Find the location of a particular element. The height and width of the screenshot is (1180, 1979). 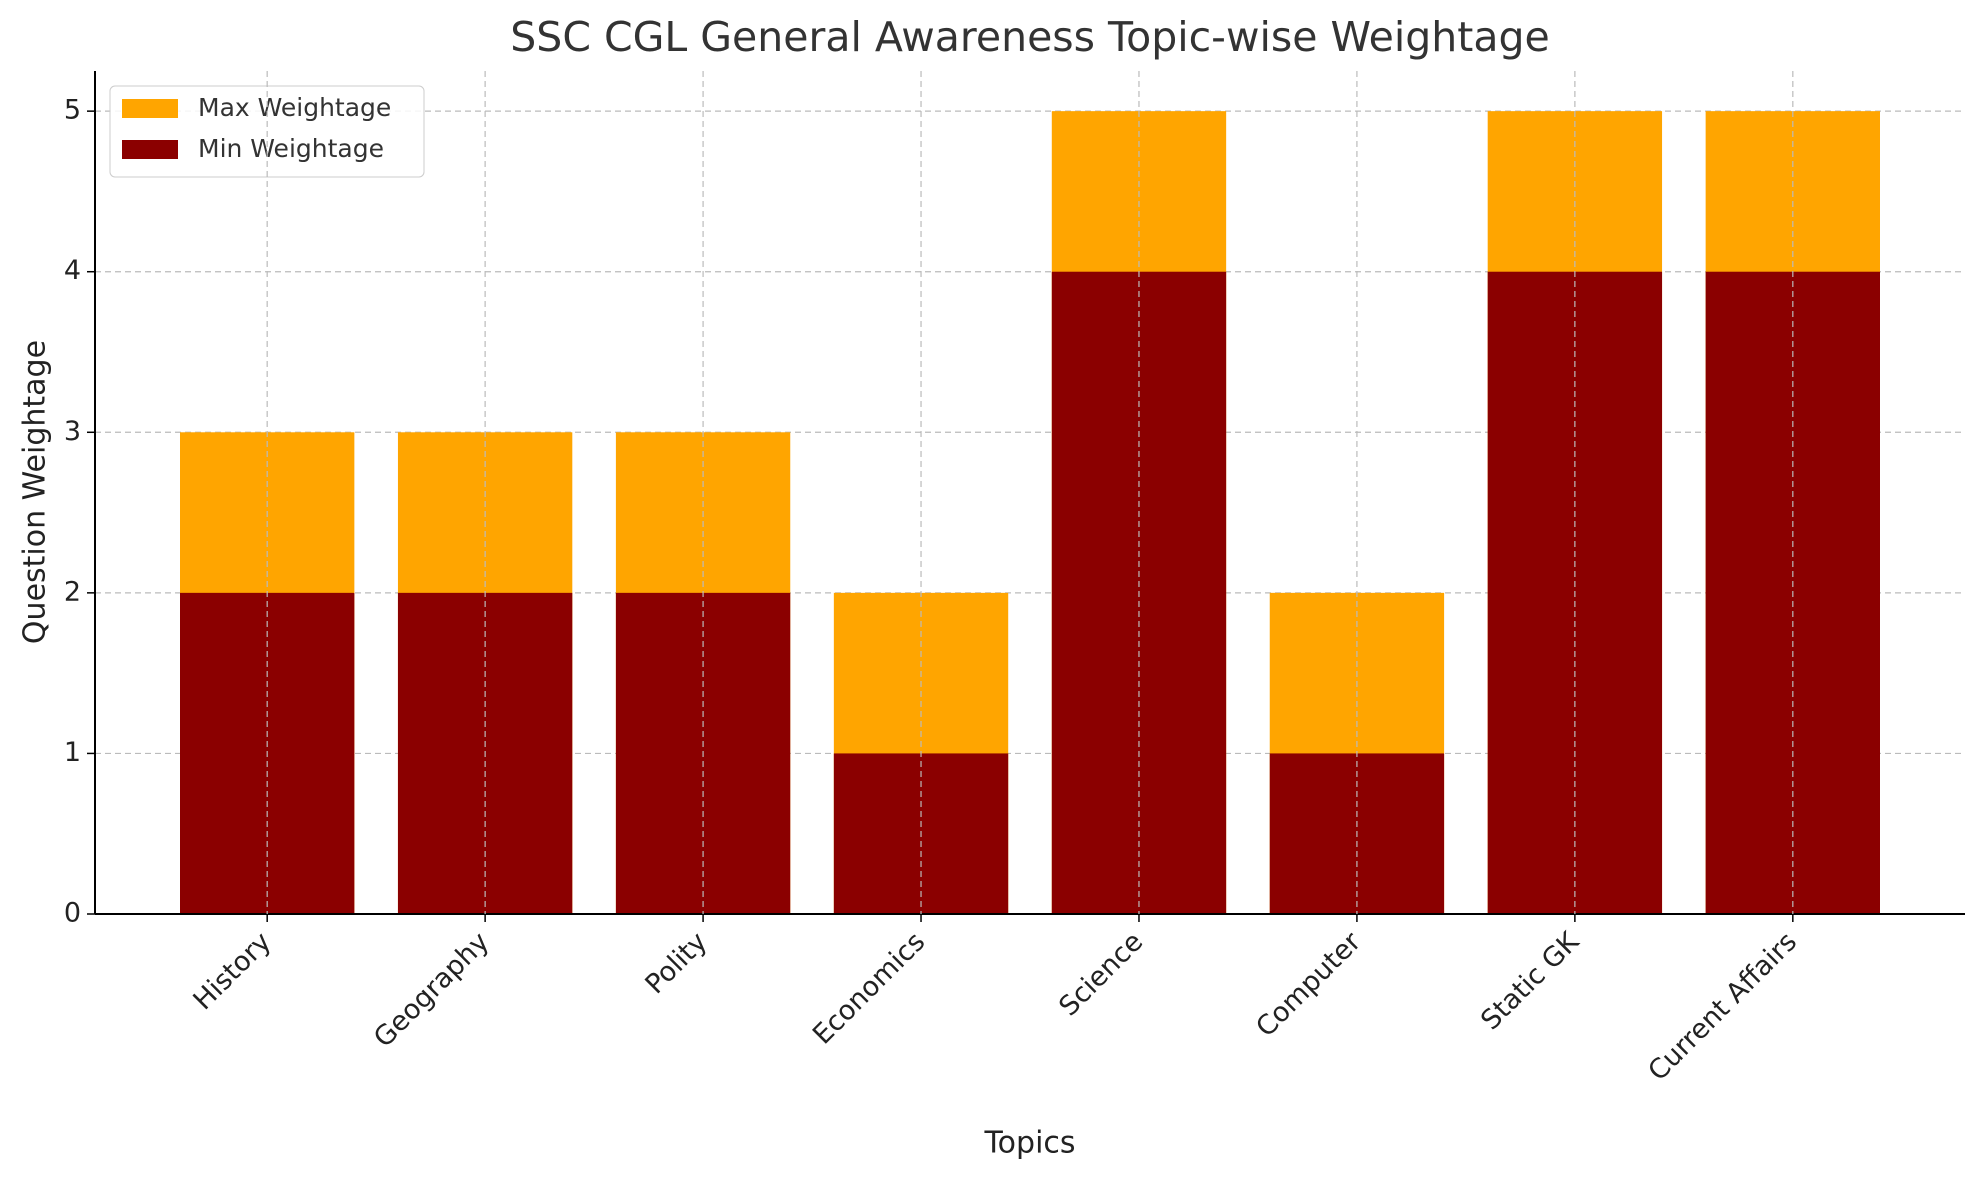

y-tick-label: 2 is located at coordinates (72, 591).